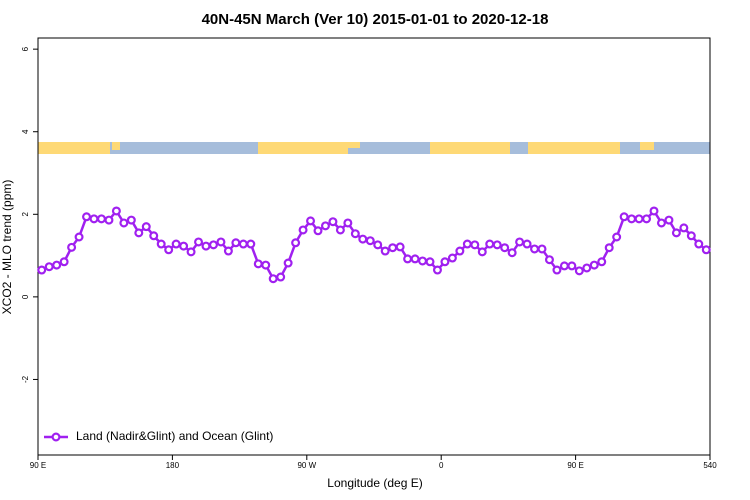 The width and height of the screenshot is (750, 500). Describe the element at coordinates (25, 131) in the screenshot. I see `y-tick-label: 4` at that location.